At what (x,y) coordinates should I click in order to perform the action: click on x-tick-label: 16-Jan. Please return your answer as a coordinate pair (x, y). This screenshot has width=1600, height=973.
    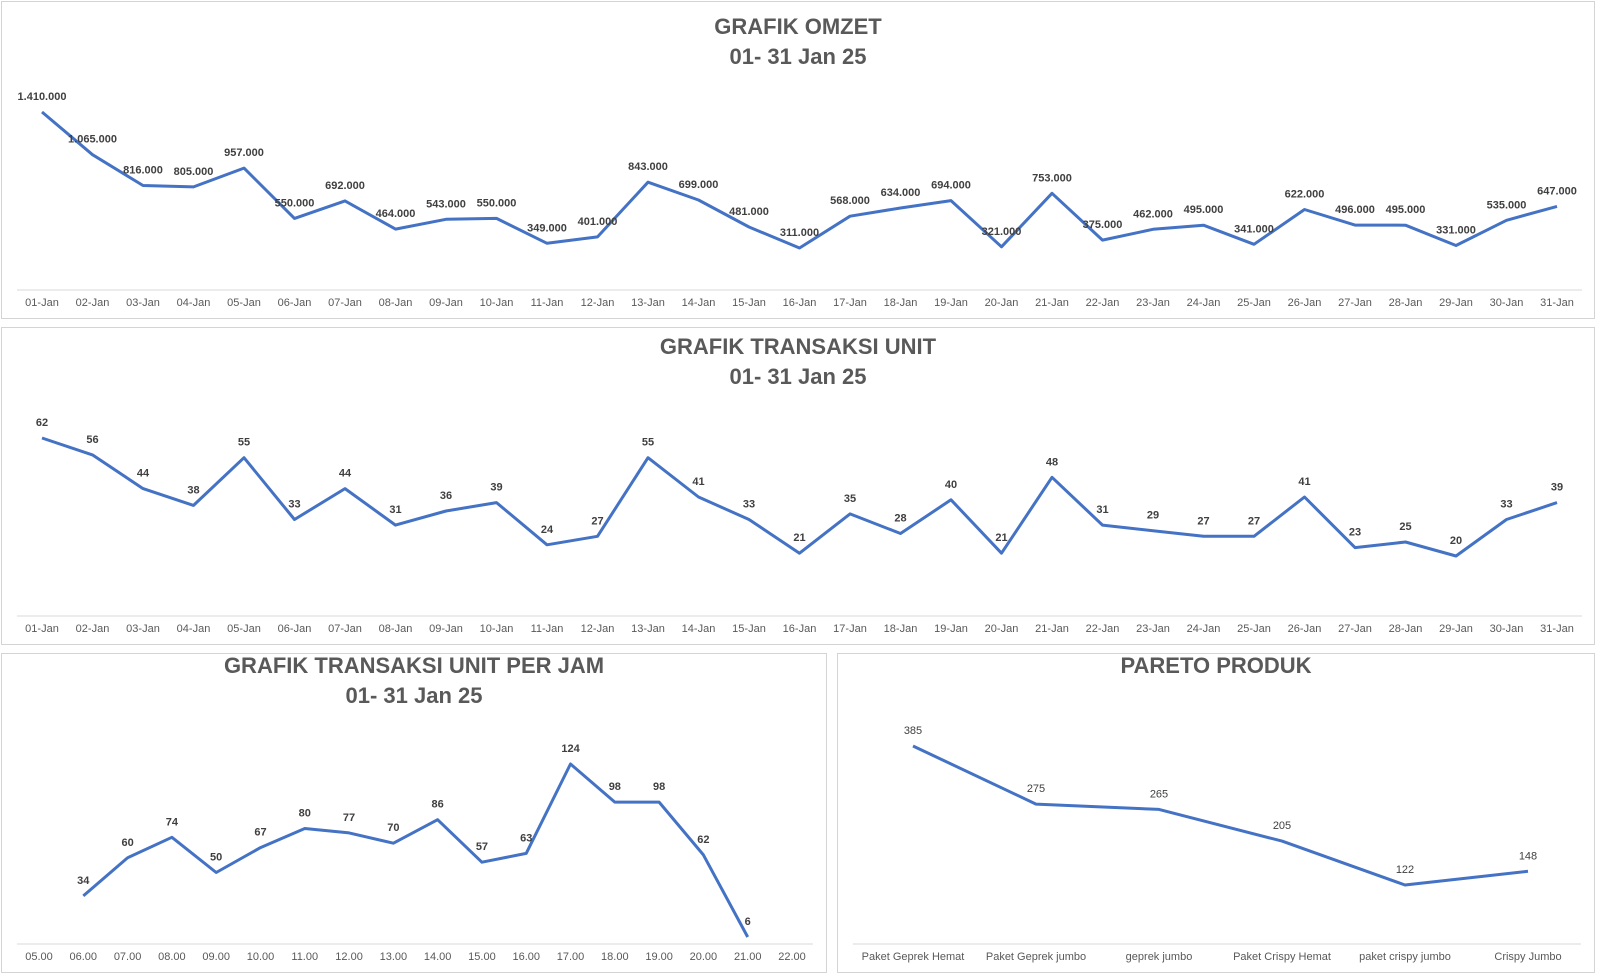
    Looking at the image, I should click on (800, 629).